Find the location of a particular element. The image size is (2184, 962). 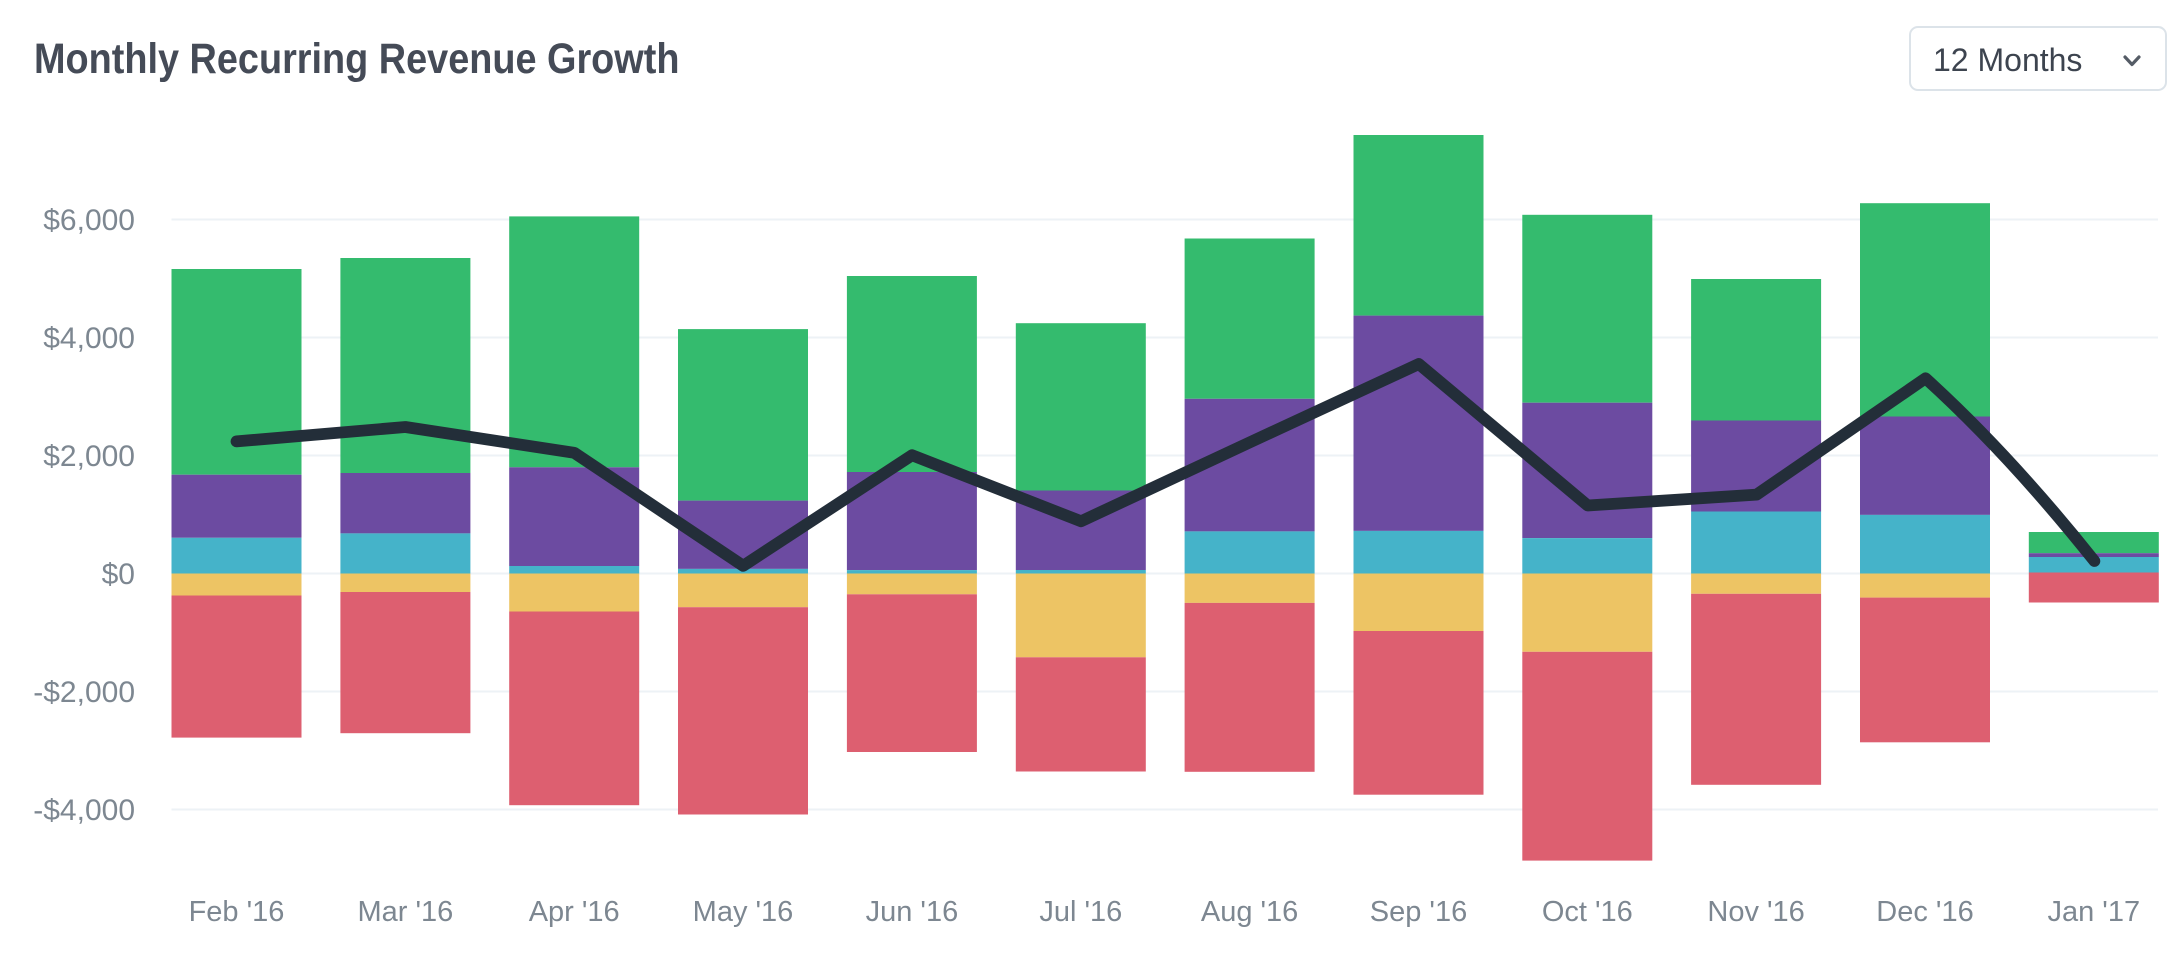

svg-text: Jul '16 is located at coordinates (1080, 912).